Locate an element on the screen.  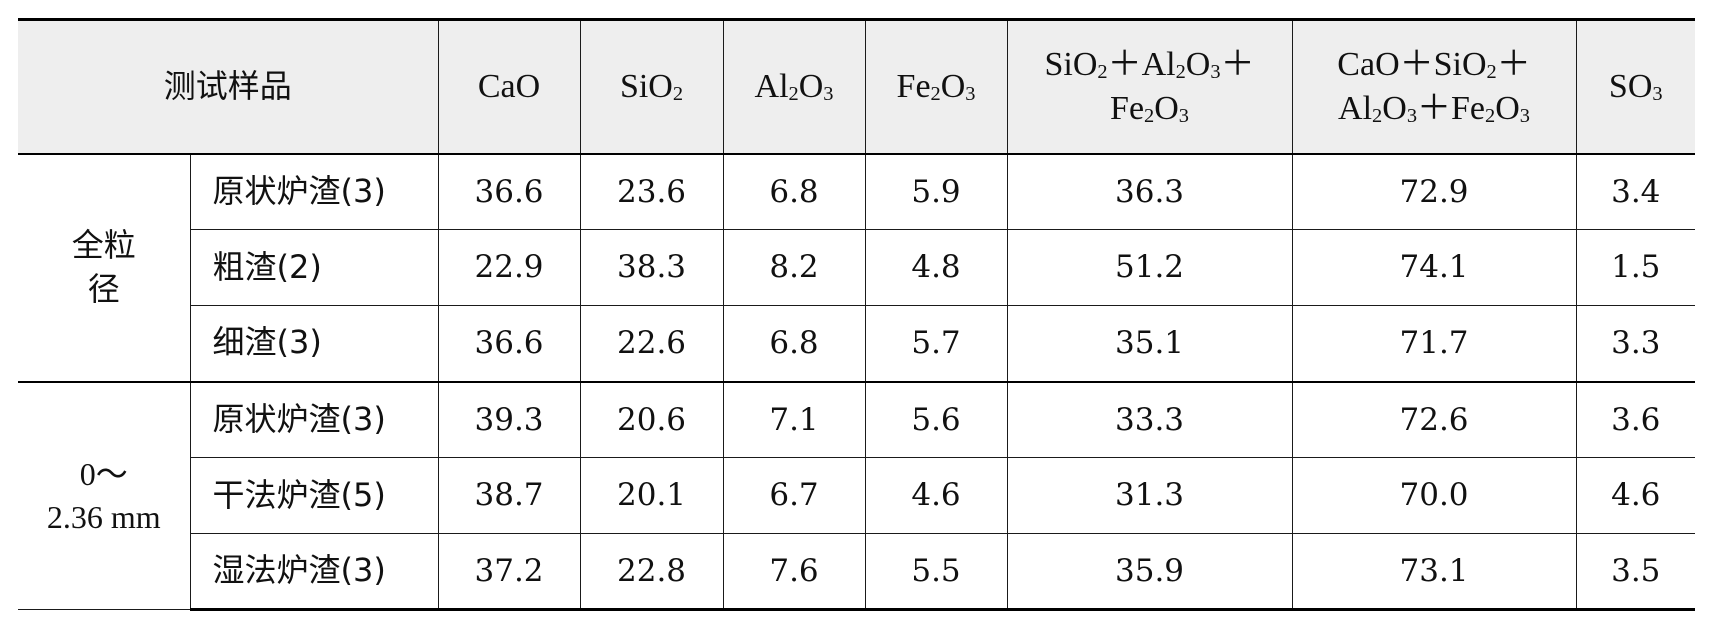
sum4-value: 74.1 is located at coordinates (1434, 267).